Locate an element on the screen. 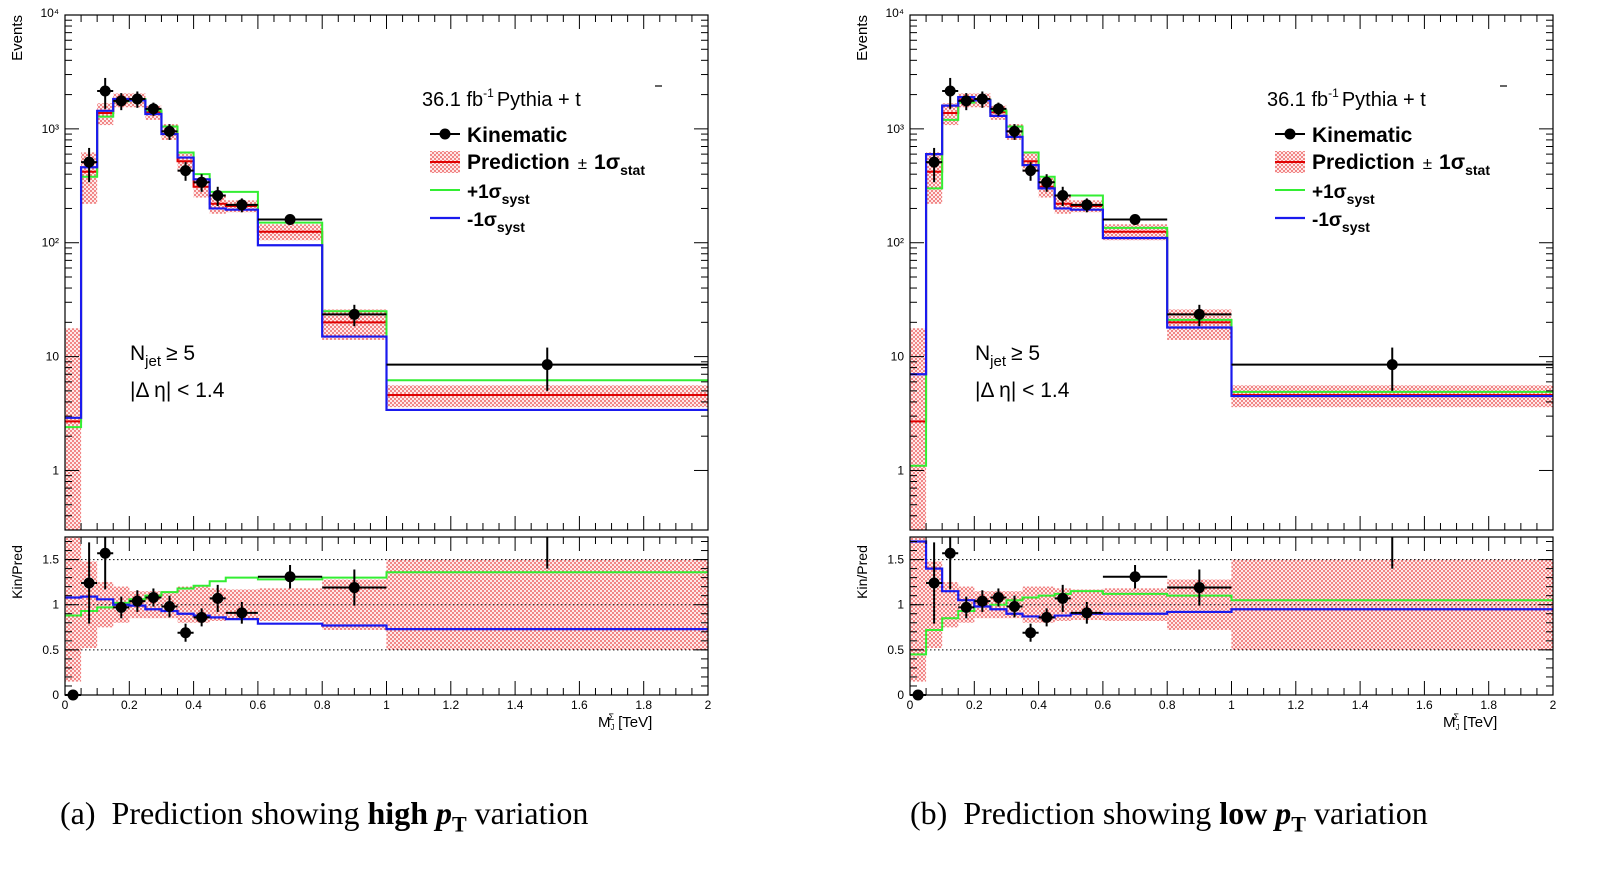  x-tick-label: 0.8 is located at coordinates (322, 705).